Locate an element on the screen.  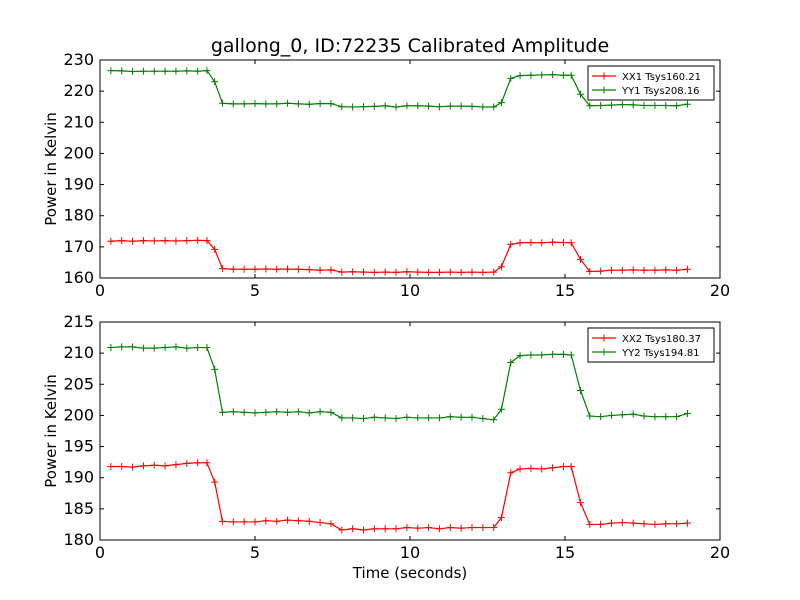
top-y-axis-label: Power in Kelvin is located at coordinates (51, 169).